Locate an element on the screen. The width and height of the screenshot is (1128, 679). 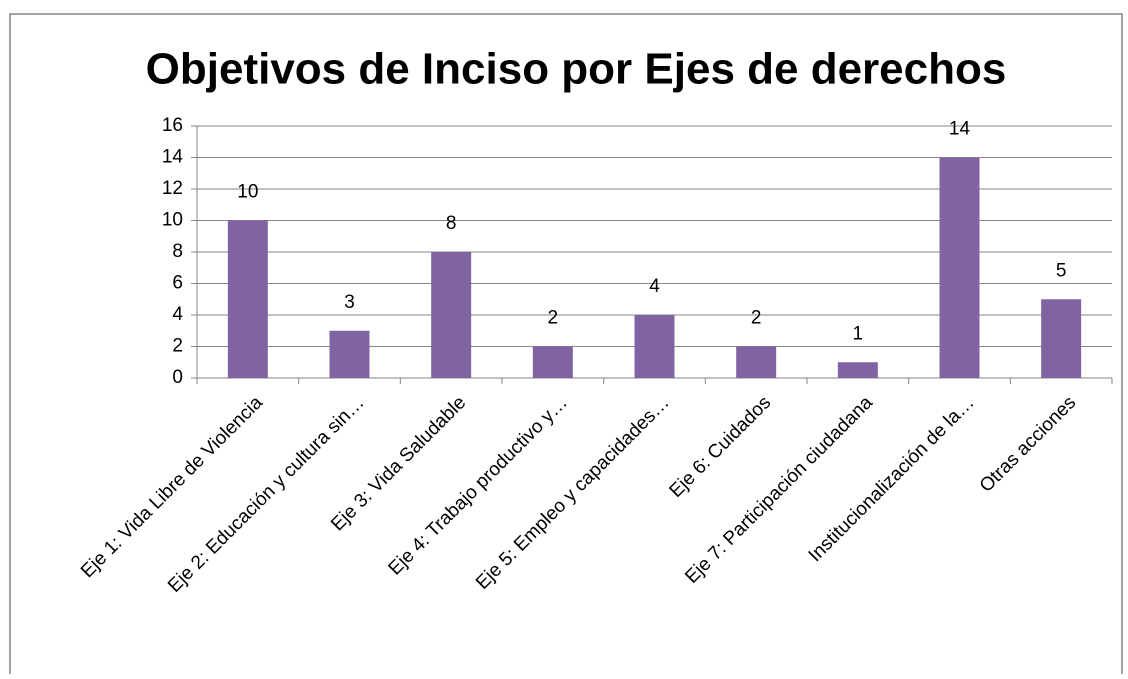
x-tick-label: Eje 1: Vida Libre de Violencia is located at coordinates (172, 487).